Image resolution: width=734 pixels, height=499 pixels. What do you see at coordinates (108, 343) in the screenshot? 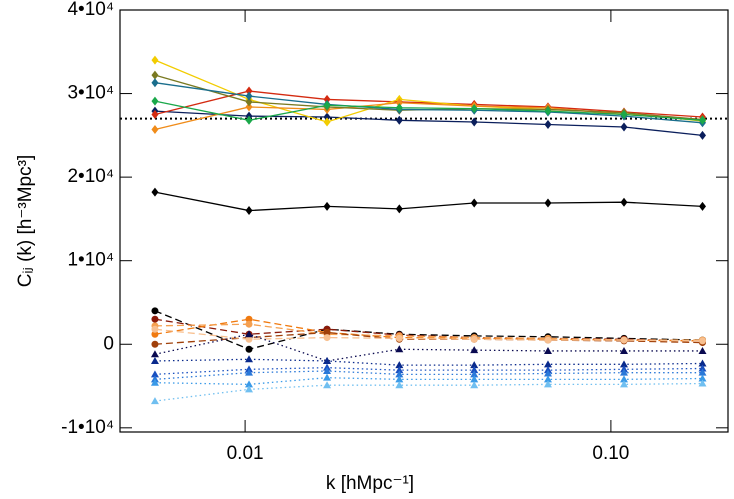
I see `y-tick-label: 0` at bounding box center [108, 343].